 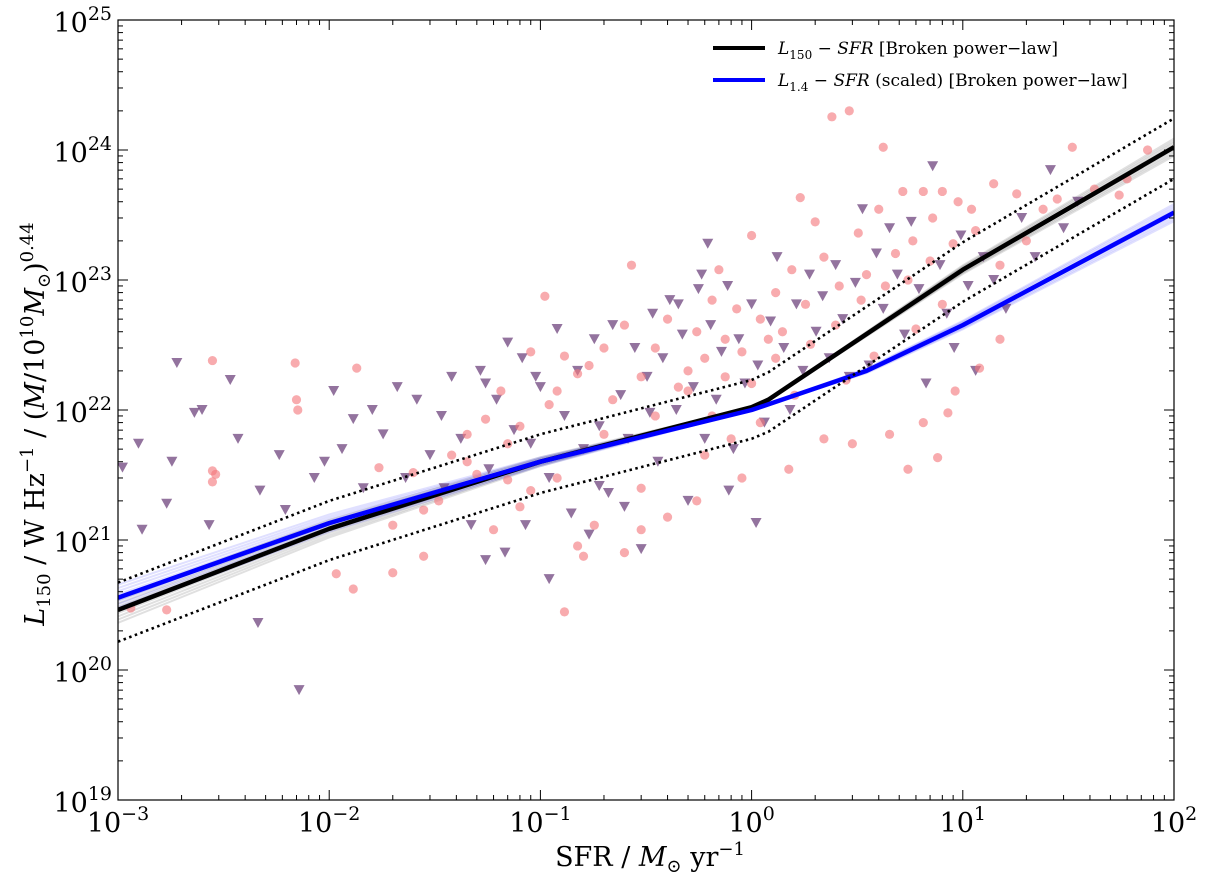 What do you see at coordinates (82, 21) in the screenshot?
I see `y-tick-label: 1025` at bounding box center [82, 21].